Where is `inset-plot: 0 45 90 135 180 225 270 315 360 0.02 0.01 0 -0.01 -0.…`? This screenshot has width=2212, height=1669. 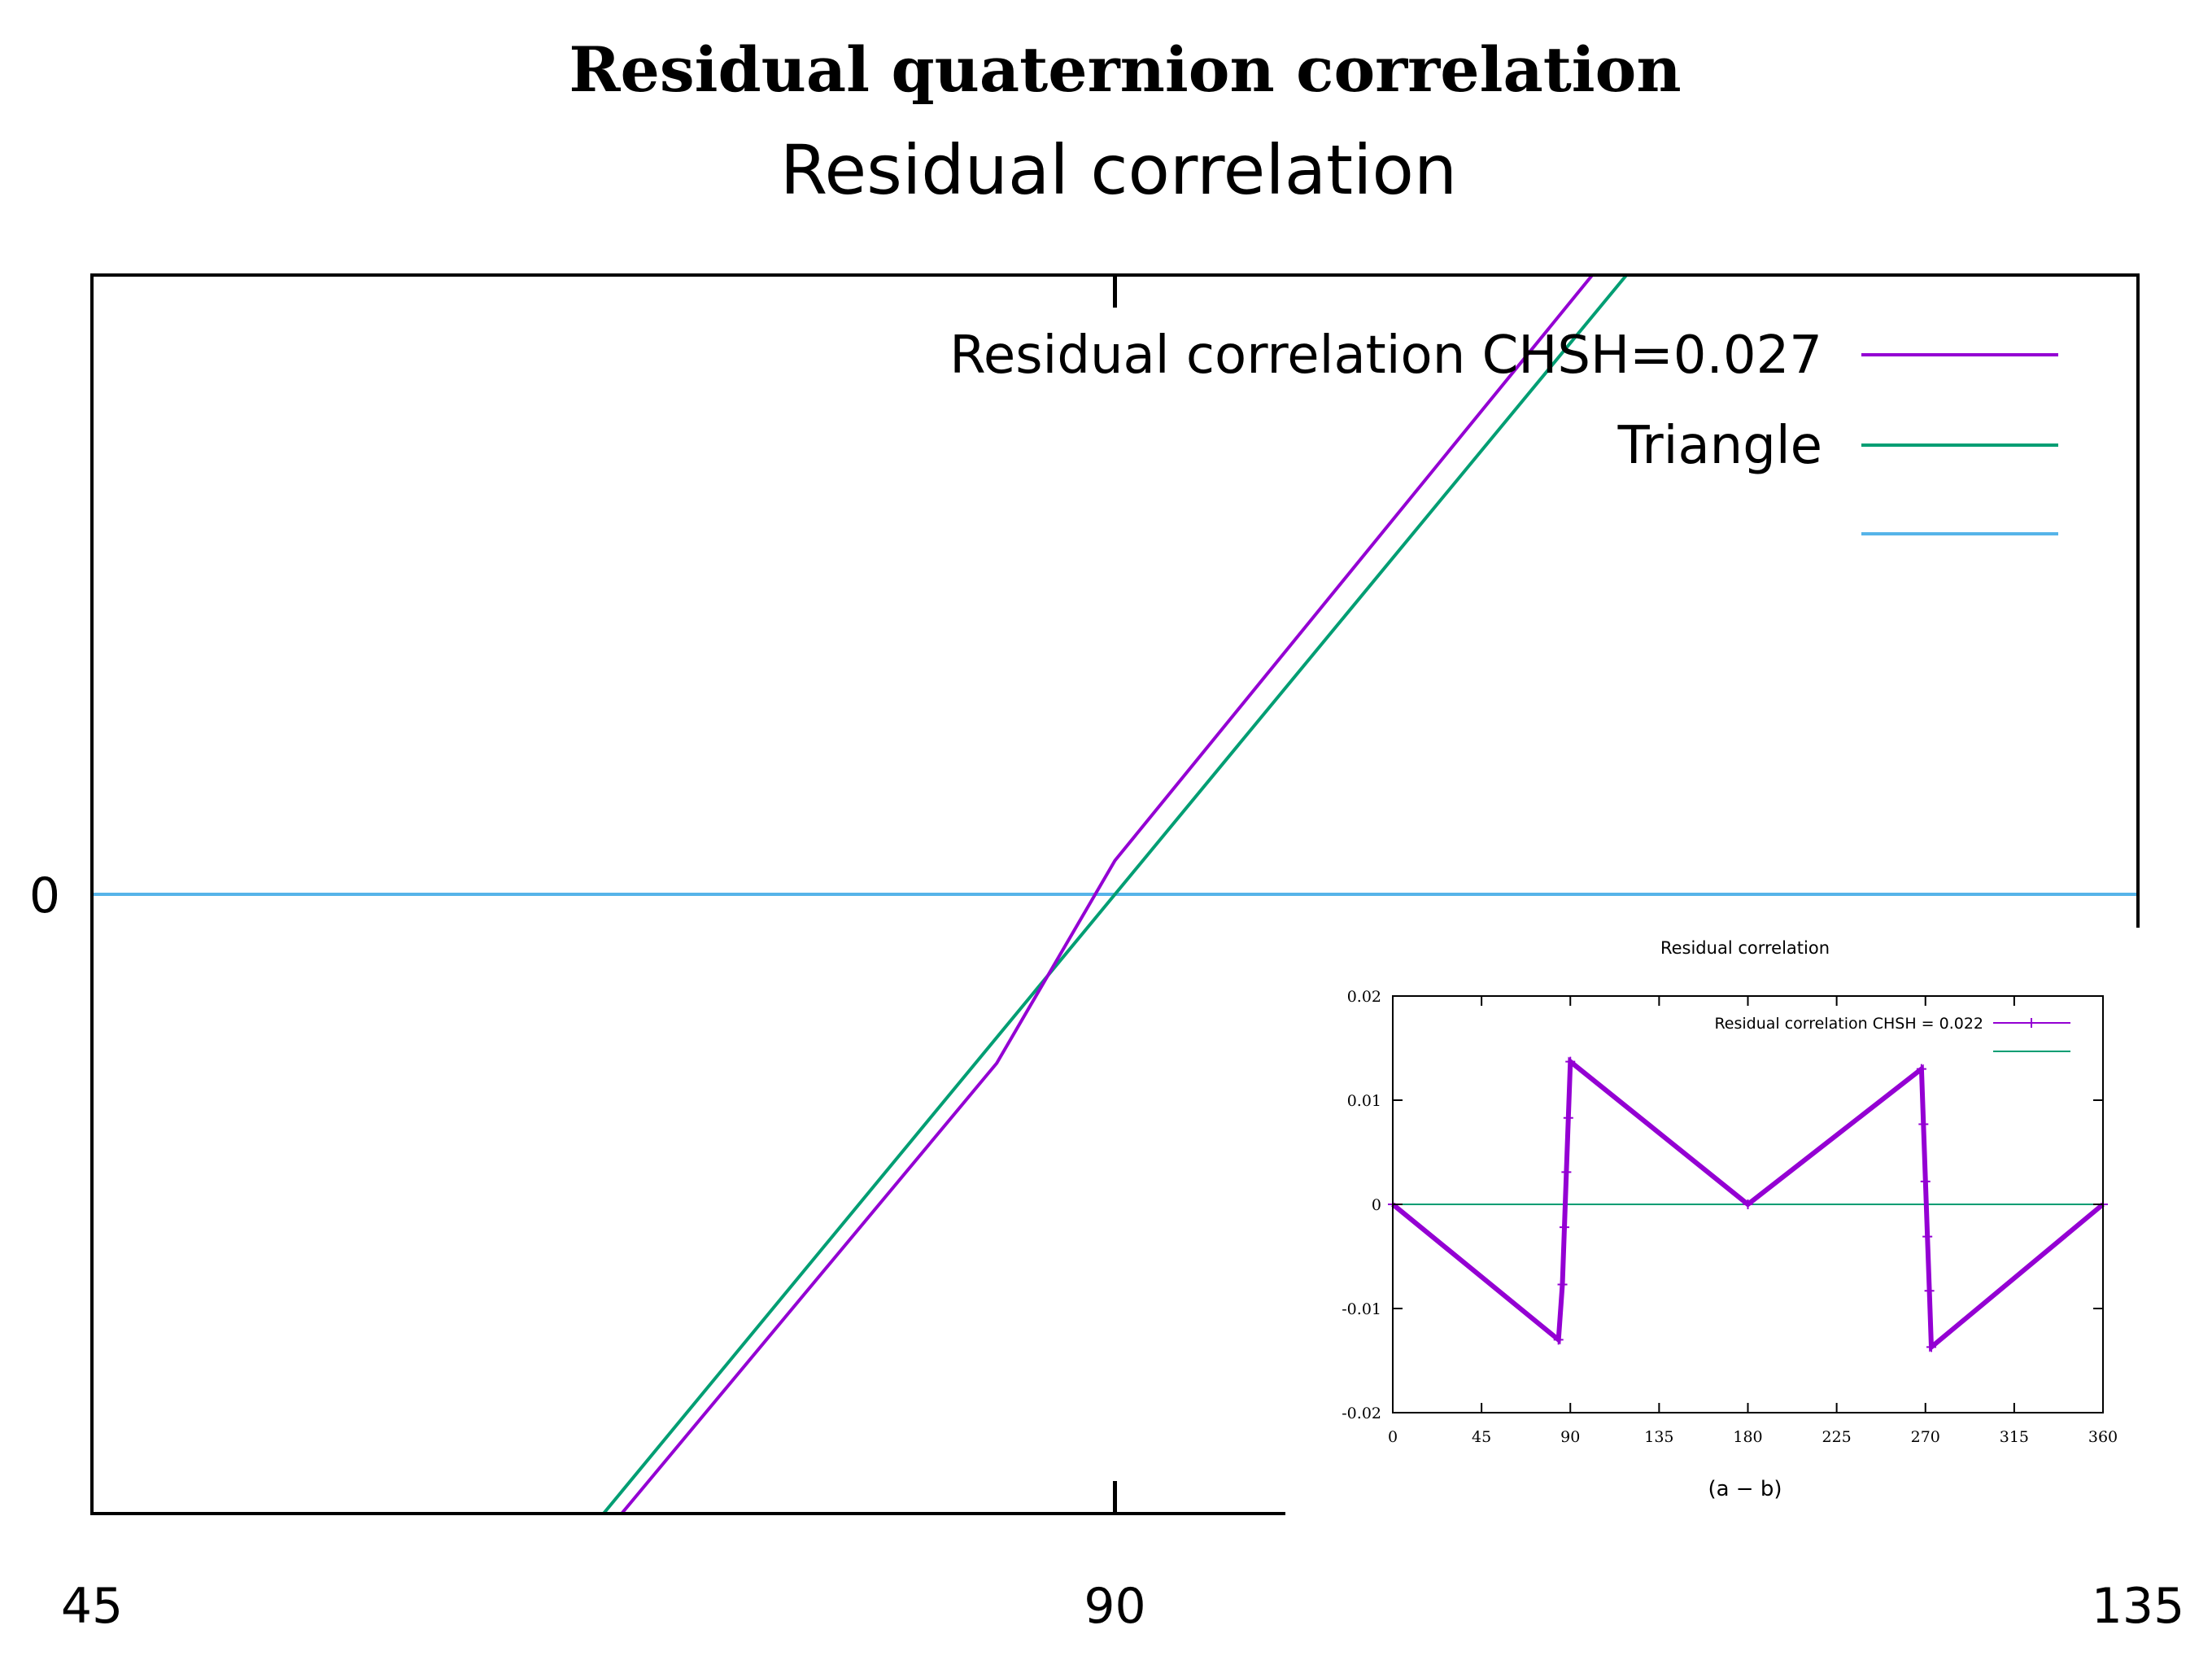 inset-plot: 0 45 90 135 180 225 270 315 360 0.02 0.01 0 -0.01 -0.… is located at coordinates (1730, 1217).